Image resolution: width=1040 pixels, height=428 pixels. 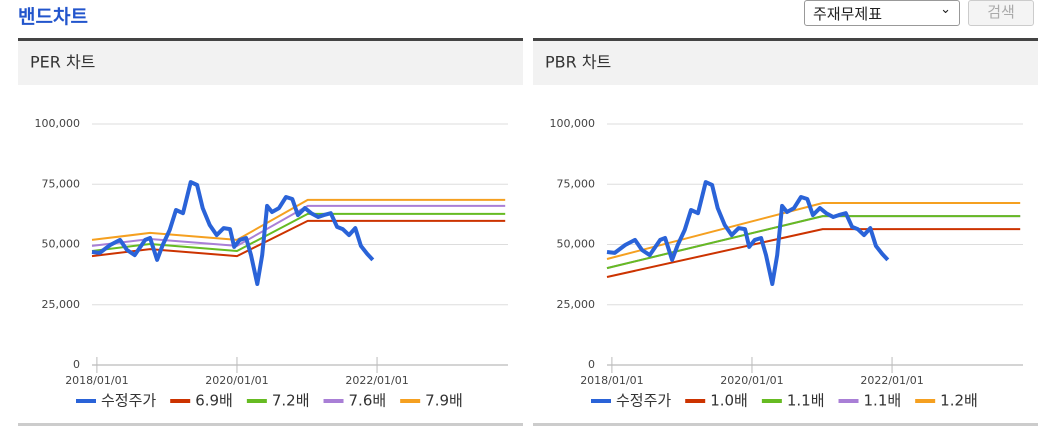 What do you see at coordinates (291, 401) in the screenshot?
I see `legend-label: 7.2배` at bounding box center [291, 401].